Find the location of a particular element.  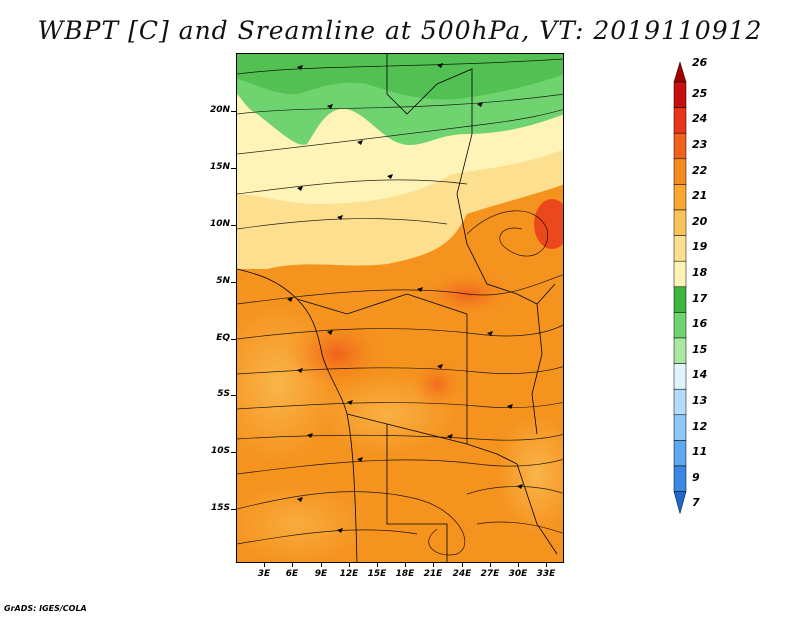

lon-label-3e: 3E is located at coordinates (264, 574).